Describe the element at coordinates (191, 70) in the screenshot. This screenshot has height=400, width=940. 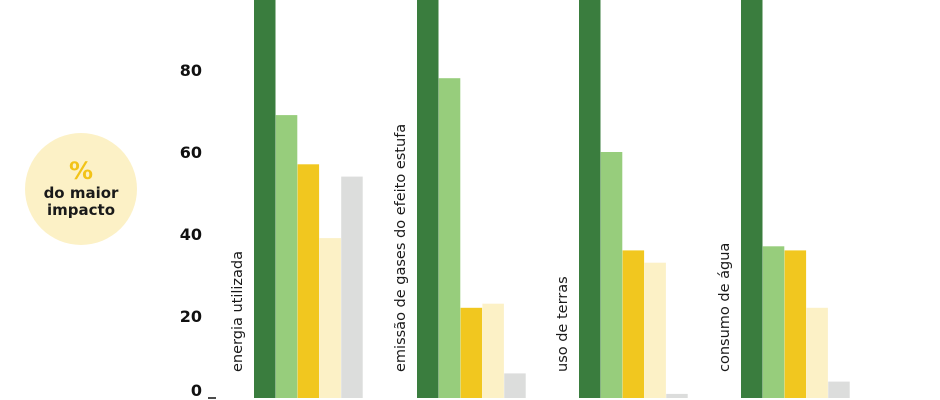
I see `y-tick-label: 80` at that location.